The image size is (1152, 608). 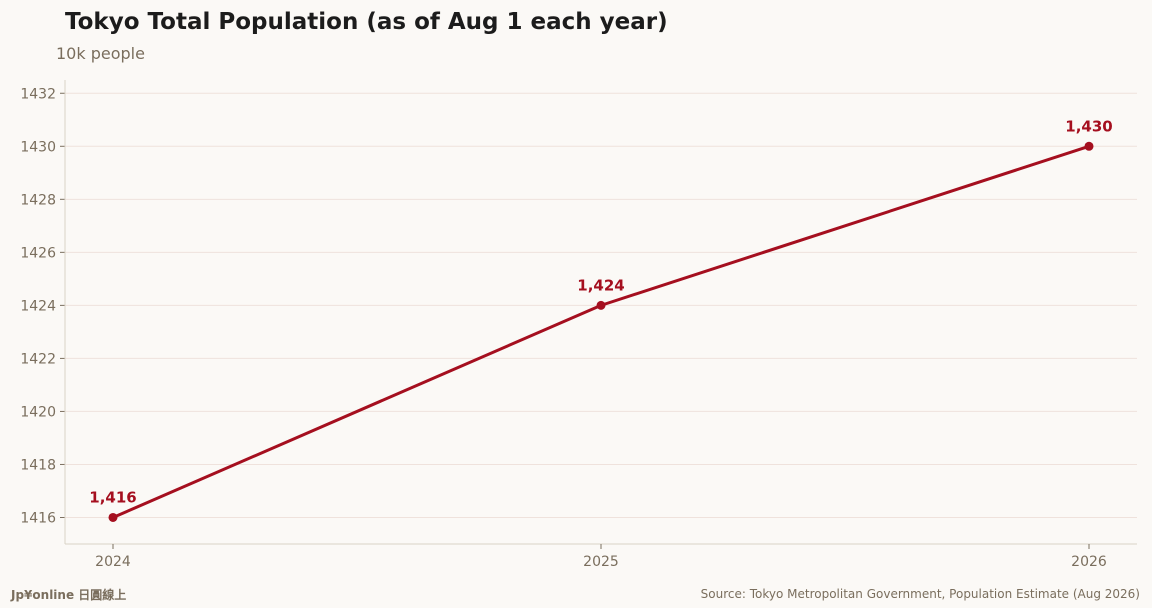 I want to click on x-tick-label: 2024, so click(x=113, y=562).